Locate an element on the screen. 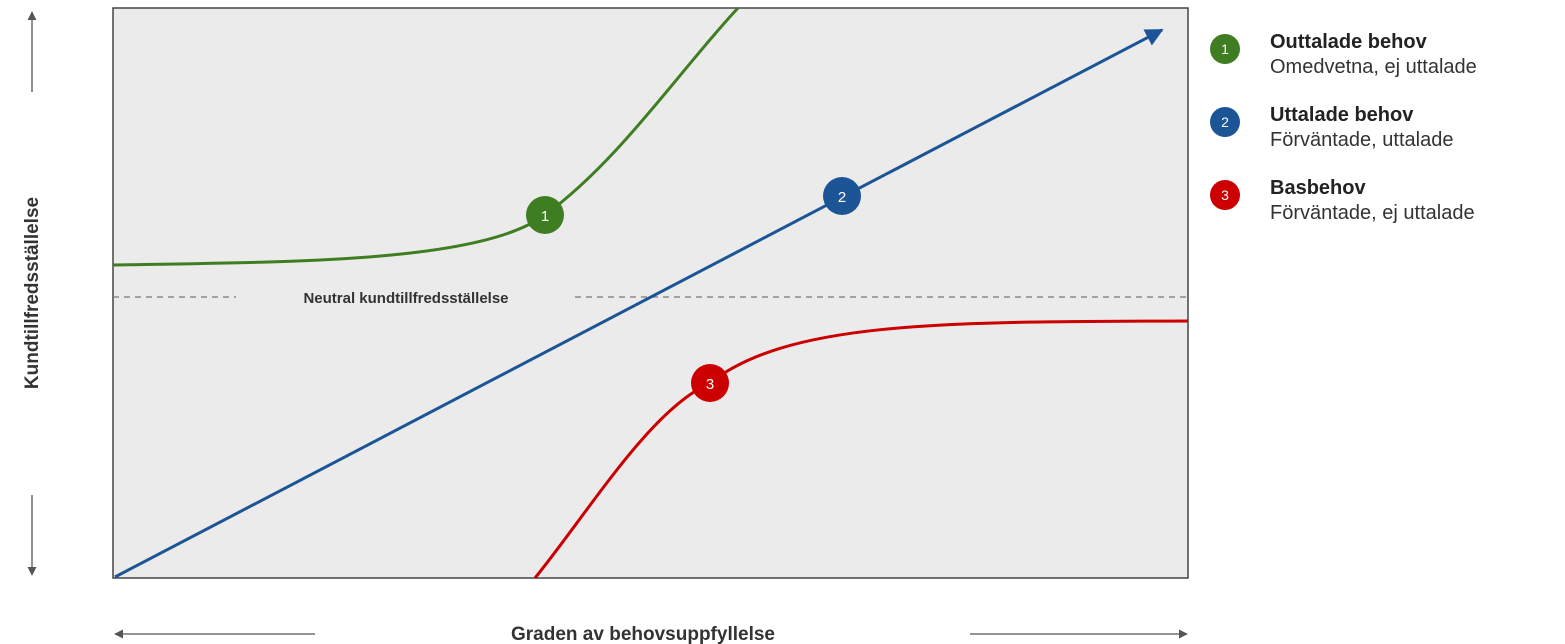 The image size is (1565, 644). legend-badge-2: 2 is located at coordinates (1225, 122).